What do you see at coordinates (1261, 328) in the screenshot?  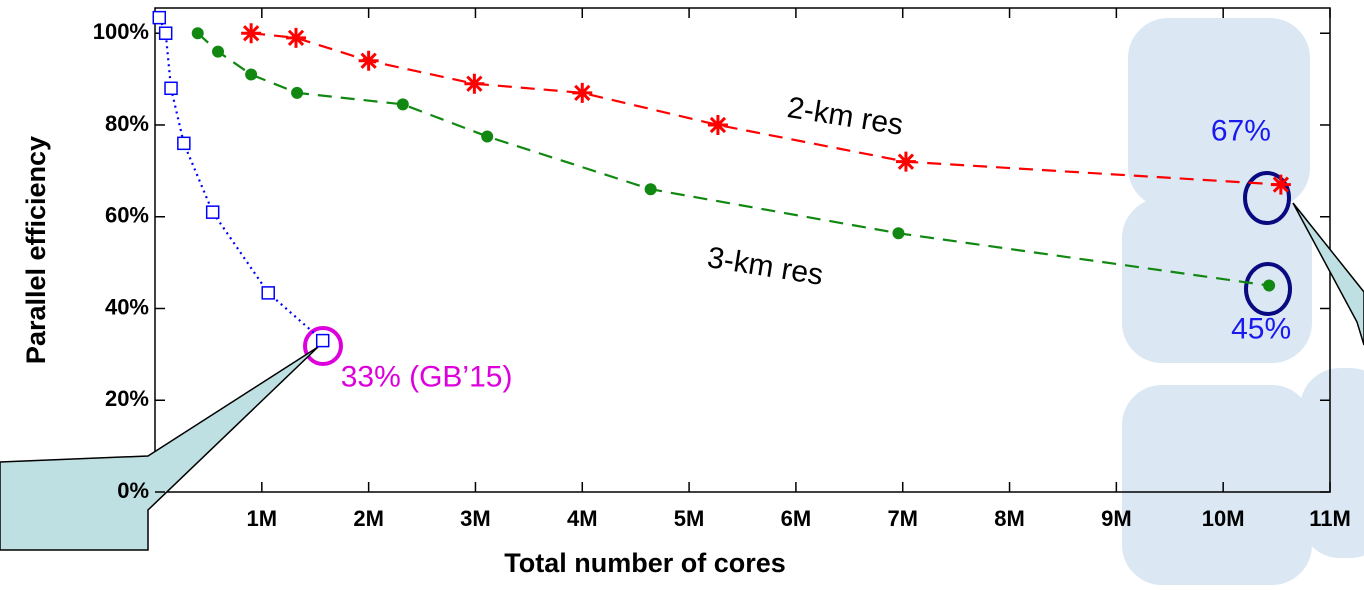 I see `value-label: 45%` at bounding box center [1261, 328].